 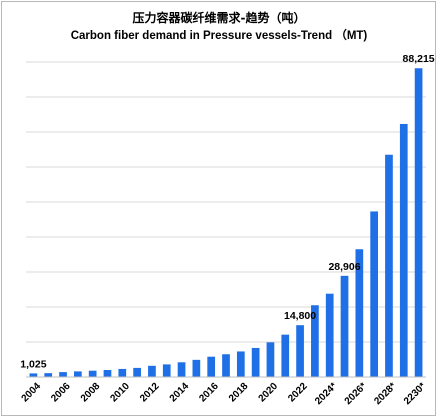 I want to click on x-tick-label: 2026*, so click(x=356, y=394).